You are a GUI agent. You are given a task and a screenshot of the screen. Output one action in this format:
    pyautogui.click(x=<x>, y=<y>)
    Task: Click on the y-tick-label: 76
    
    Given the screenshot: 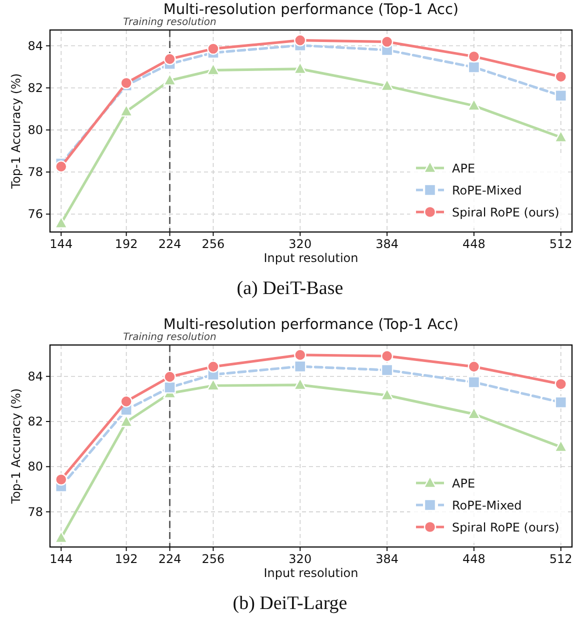 What is the action you would take?
    pyautogui.click(x=35, y=214)
    